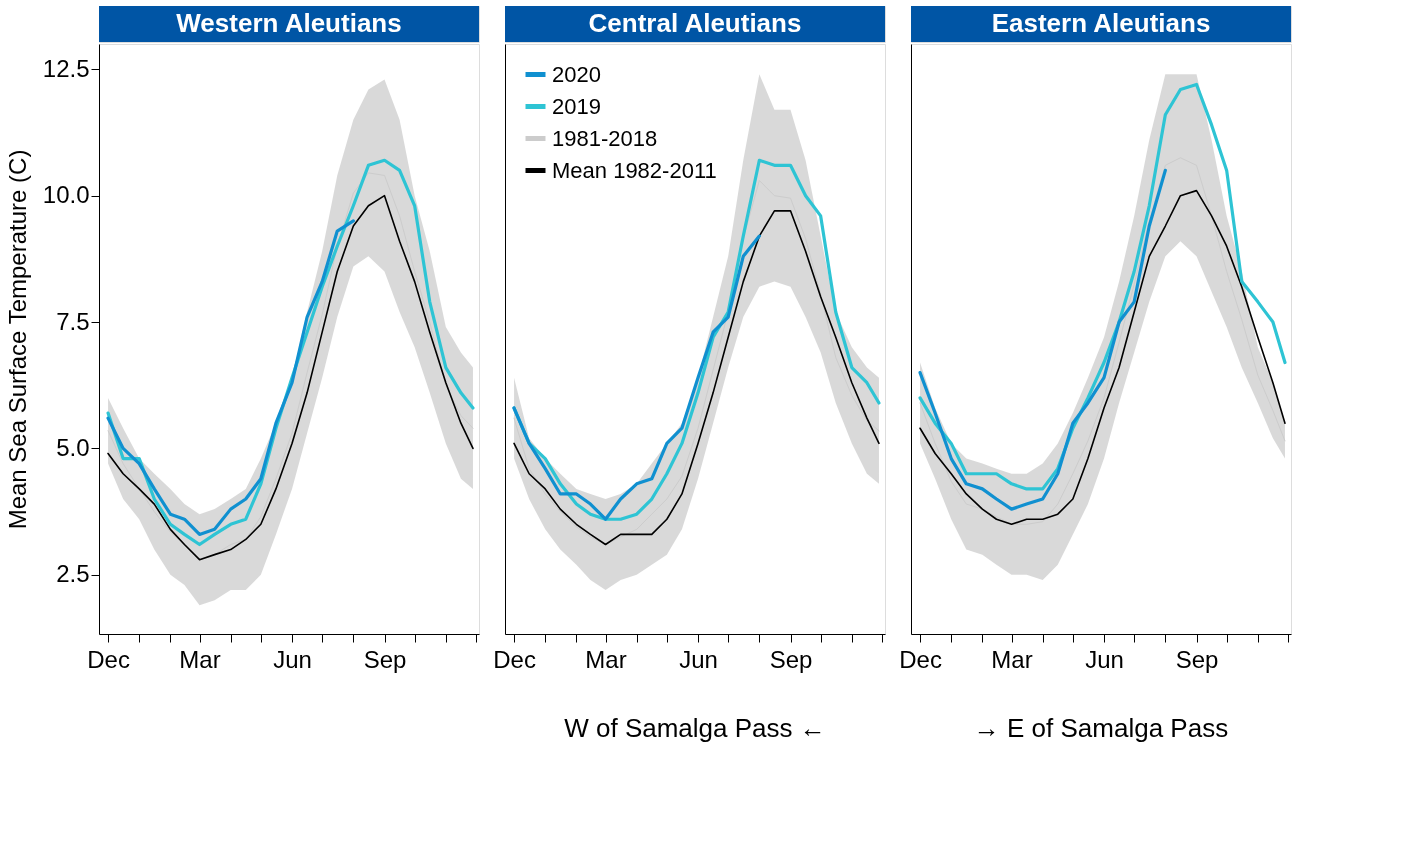  What do you see at coordinates (695, 728) in the screenshot?
I see `text: W of Samalga Pass ←` at bounding box center [695, 728].